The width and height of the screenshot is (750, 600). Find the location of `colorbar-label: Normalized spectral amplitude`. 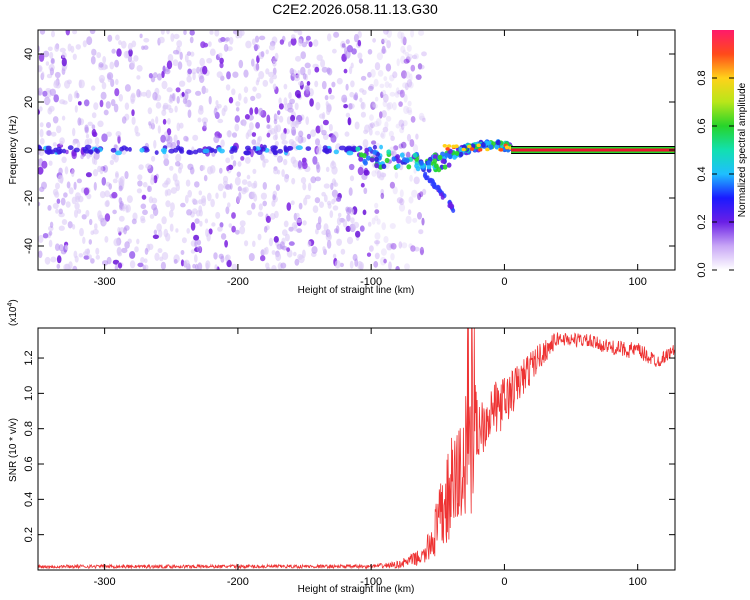

colorbar-label: Normalized spectral amplitude is located at coordinates (742, 149).